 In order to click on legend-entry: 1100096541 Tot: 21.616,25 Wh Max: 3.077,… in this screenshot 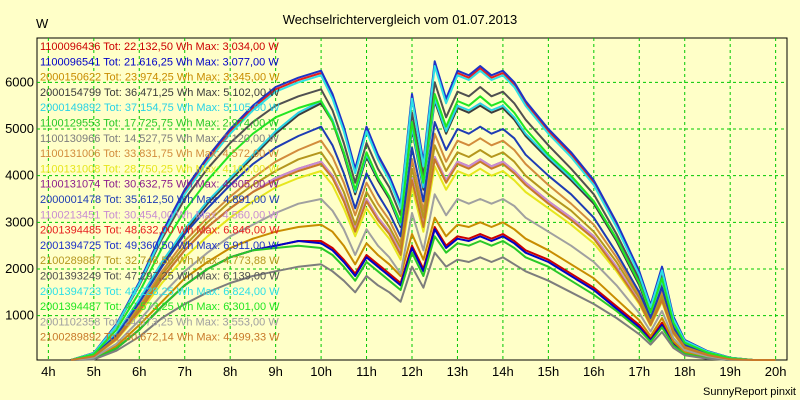, I will do `click(159, 62)`.